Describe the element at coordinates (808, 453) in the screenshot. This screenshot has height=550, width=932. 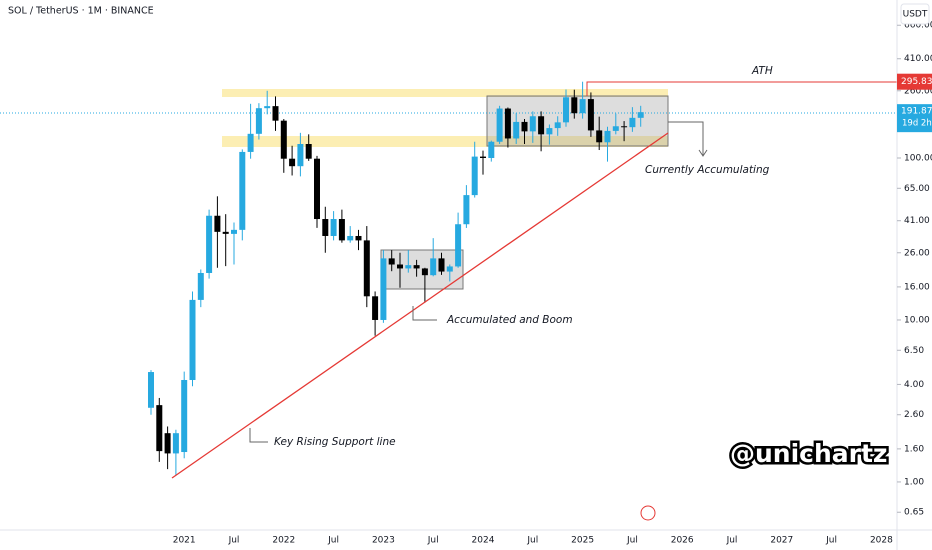
I see `watermark: @unichartz` at that location.